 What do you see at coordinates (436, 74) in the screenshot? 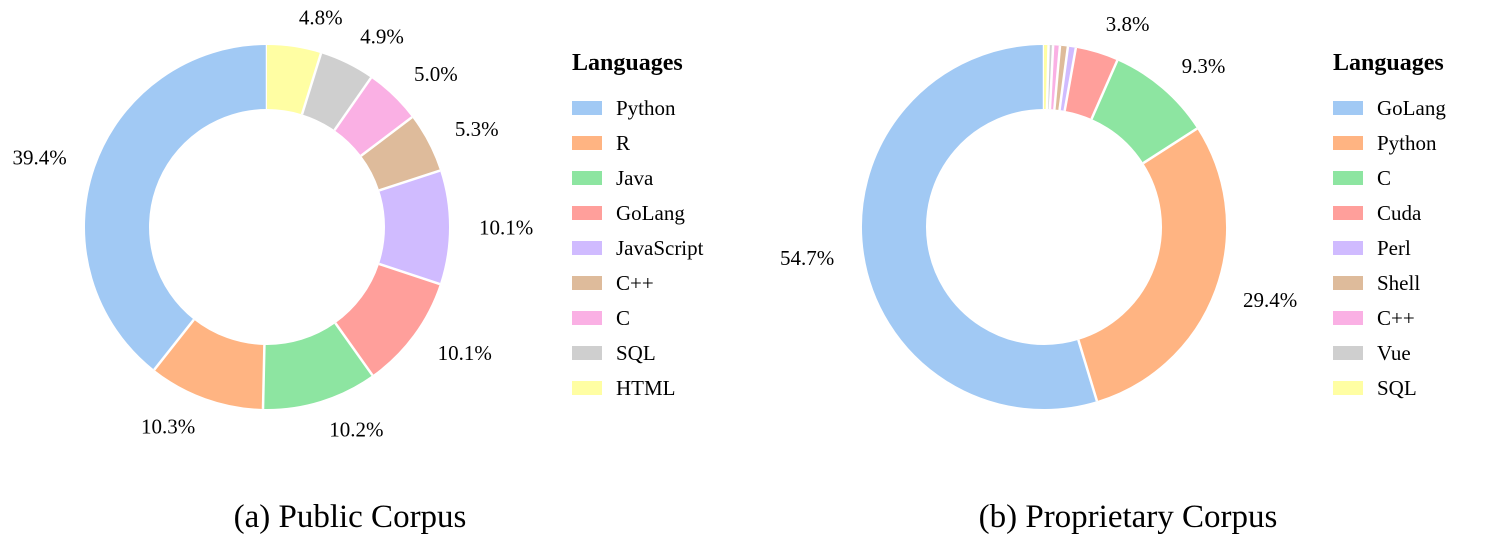
I see `public-pct-label-c: 5.0%` at bounding box center [436, 74].